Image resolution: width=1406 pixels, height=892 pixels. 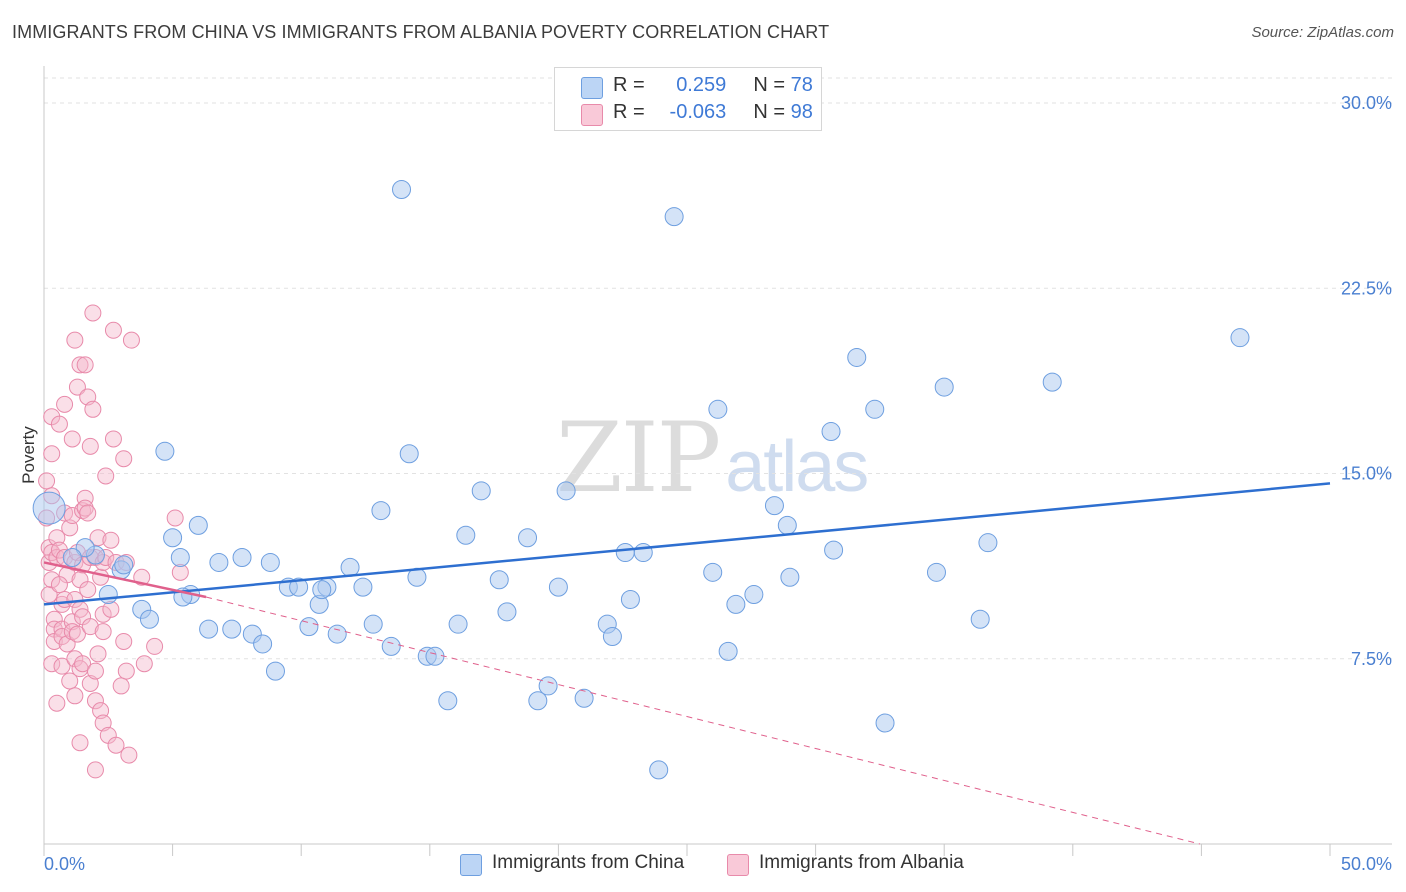 What do you see at coordinates (801, 112) in the screenshot?
I see `n-value: 98` at bounding box center [801, 112].